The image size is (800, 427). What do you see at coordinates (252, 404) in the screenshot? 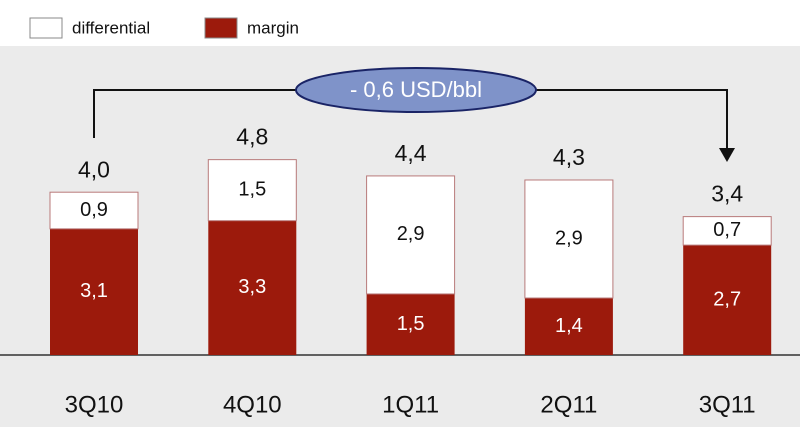
I see `x-tick-label: 4Q10` at bounding box center [252, 404].